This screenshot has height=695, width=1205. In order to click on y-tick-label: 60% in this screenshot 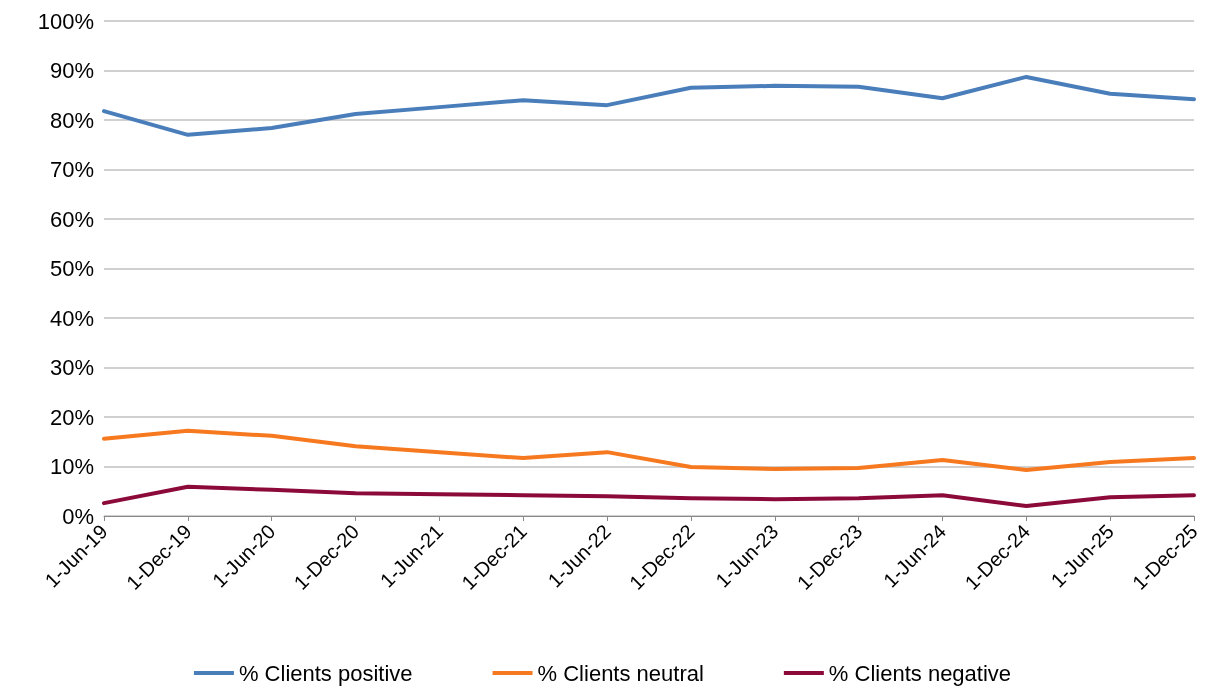, I will do `click(71, 219)`.